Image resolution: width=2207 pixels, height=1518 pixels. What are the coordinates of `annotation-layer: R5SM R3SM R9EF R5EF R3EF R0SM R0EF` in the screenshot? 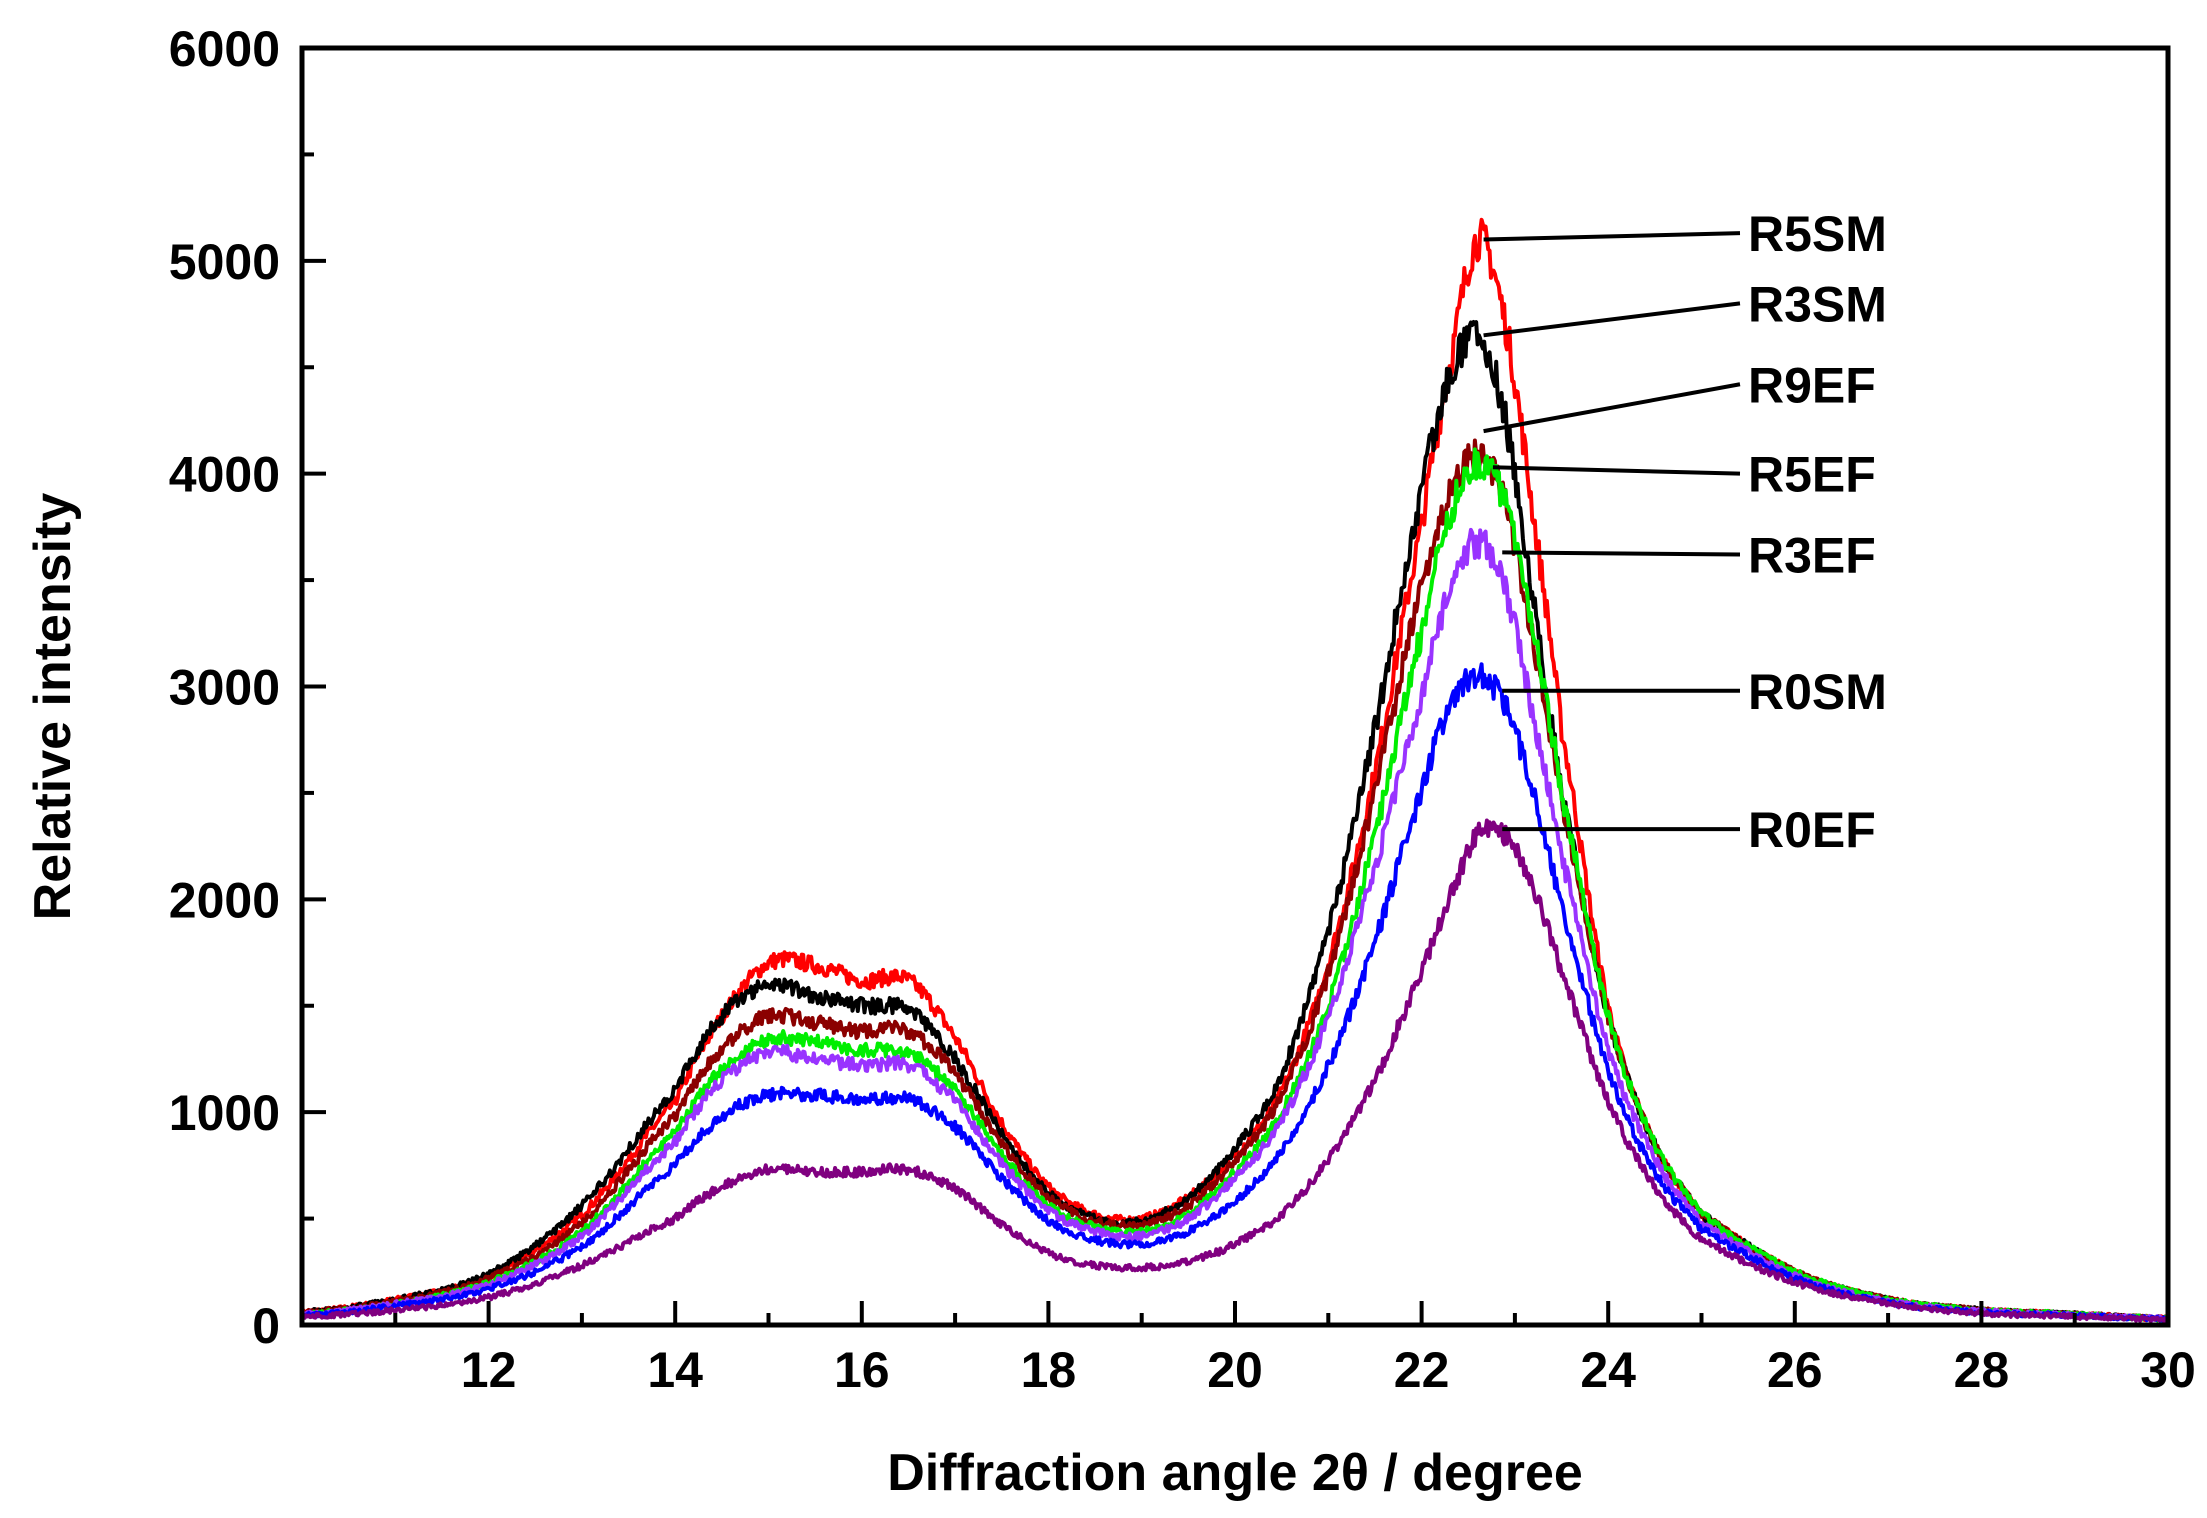 It's located at (1685, 532).